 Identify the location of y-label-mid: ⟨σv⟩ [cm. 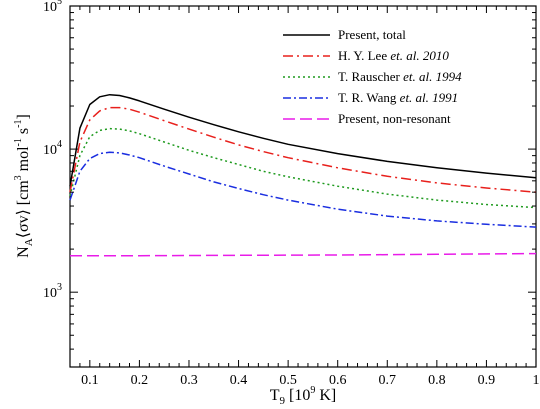
(23, 209).